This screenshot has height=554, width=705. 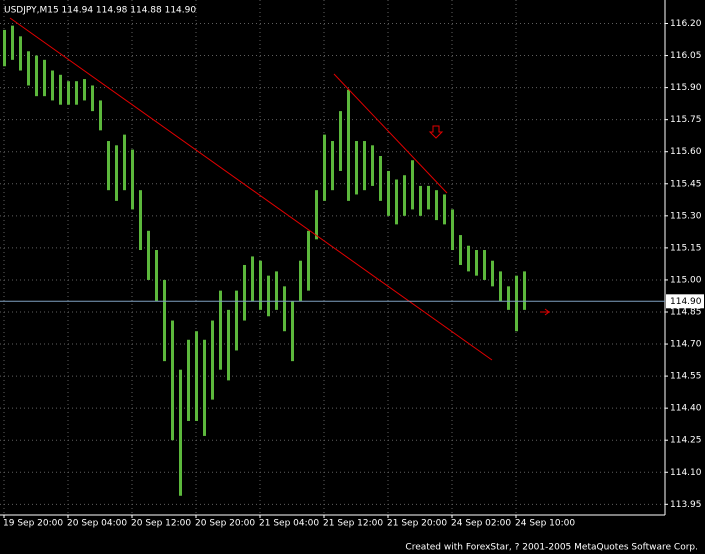 I want to click on y-tick-label: 115.45, so click(x=686, y=184).